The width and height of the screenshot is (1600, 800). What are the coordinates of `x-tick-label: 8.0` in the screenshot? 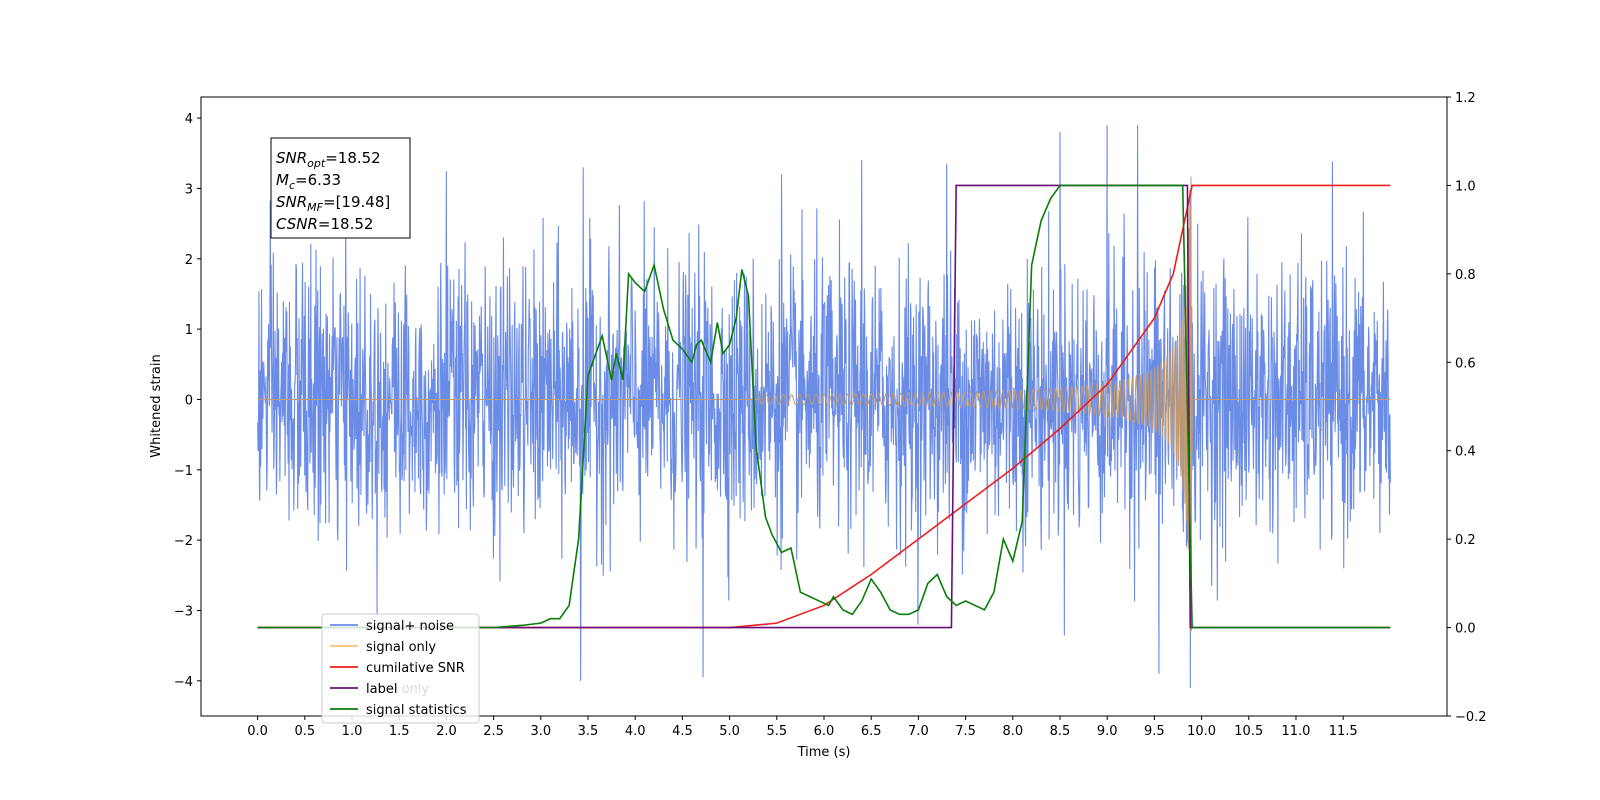 It's located at (1012, 731).